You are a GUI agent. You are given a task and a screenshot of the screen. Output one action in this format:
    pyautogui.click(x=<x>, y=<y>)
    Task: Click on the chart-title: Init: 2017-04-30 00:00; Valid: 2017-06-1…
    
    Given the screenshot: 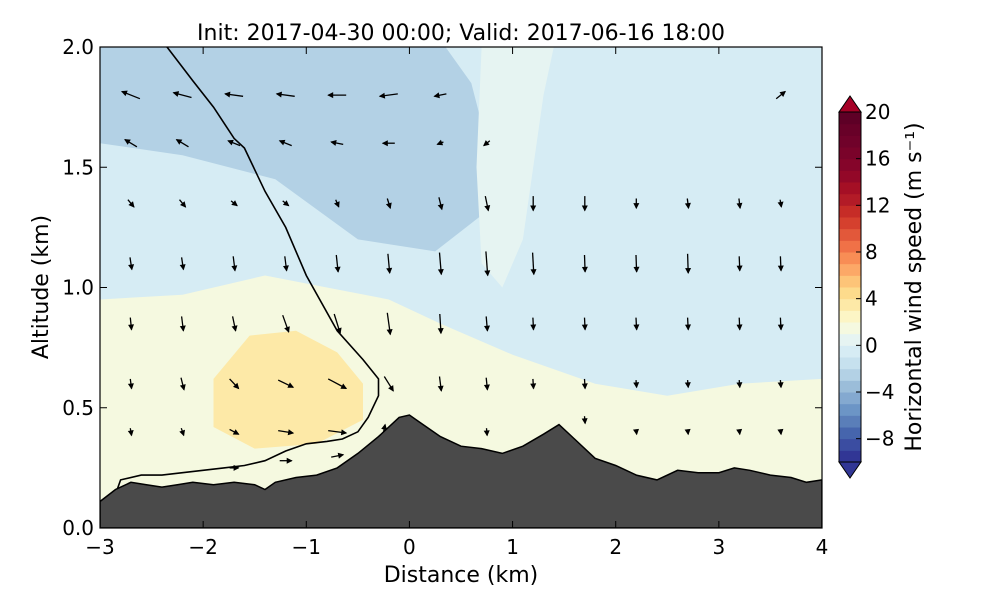 What is the action you would take?
    pyautogui.click(x=461, y=33)
    